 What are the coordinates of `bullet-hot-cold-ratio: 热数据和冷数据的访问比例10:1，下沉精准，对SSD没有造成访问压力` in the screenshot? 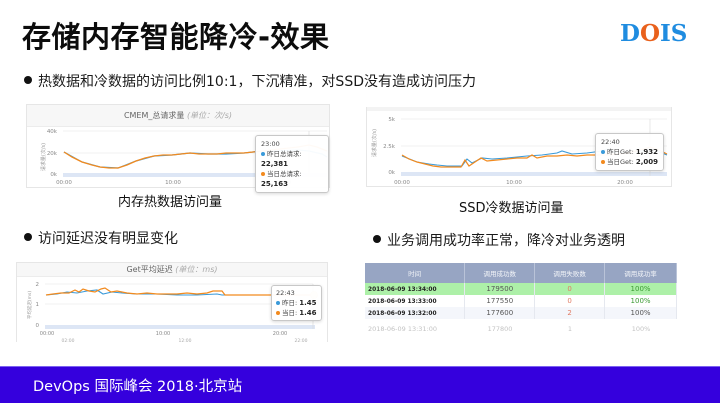 It's located at (250, 81).